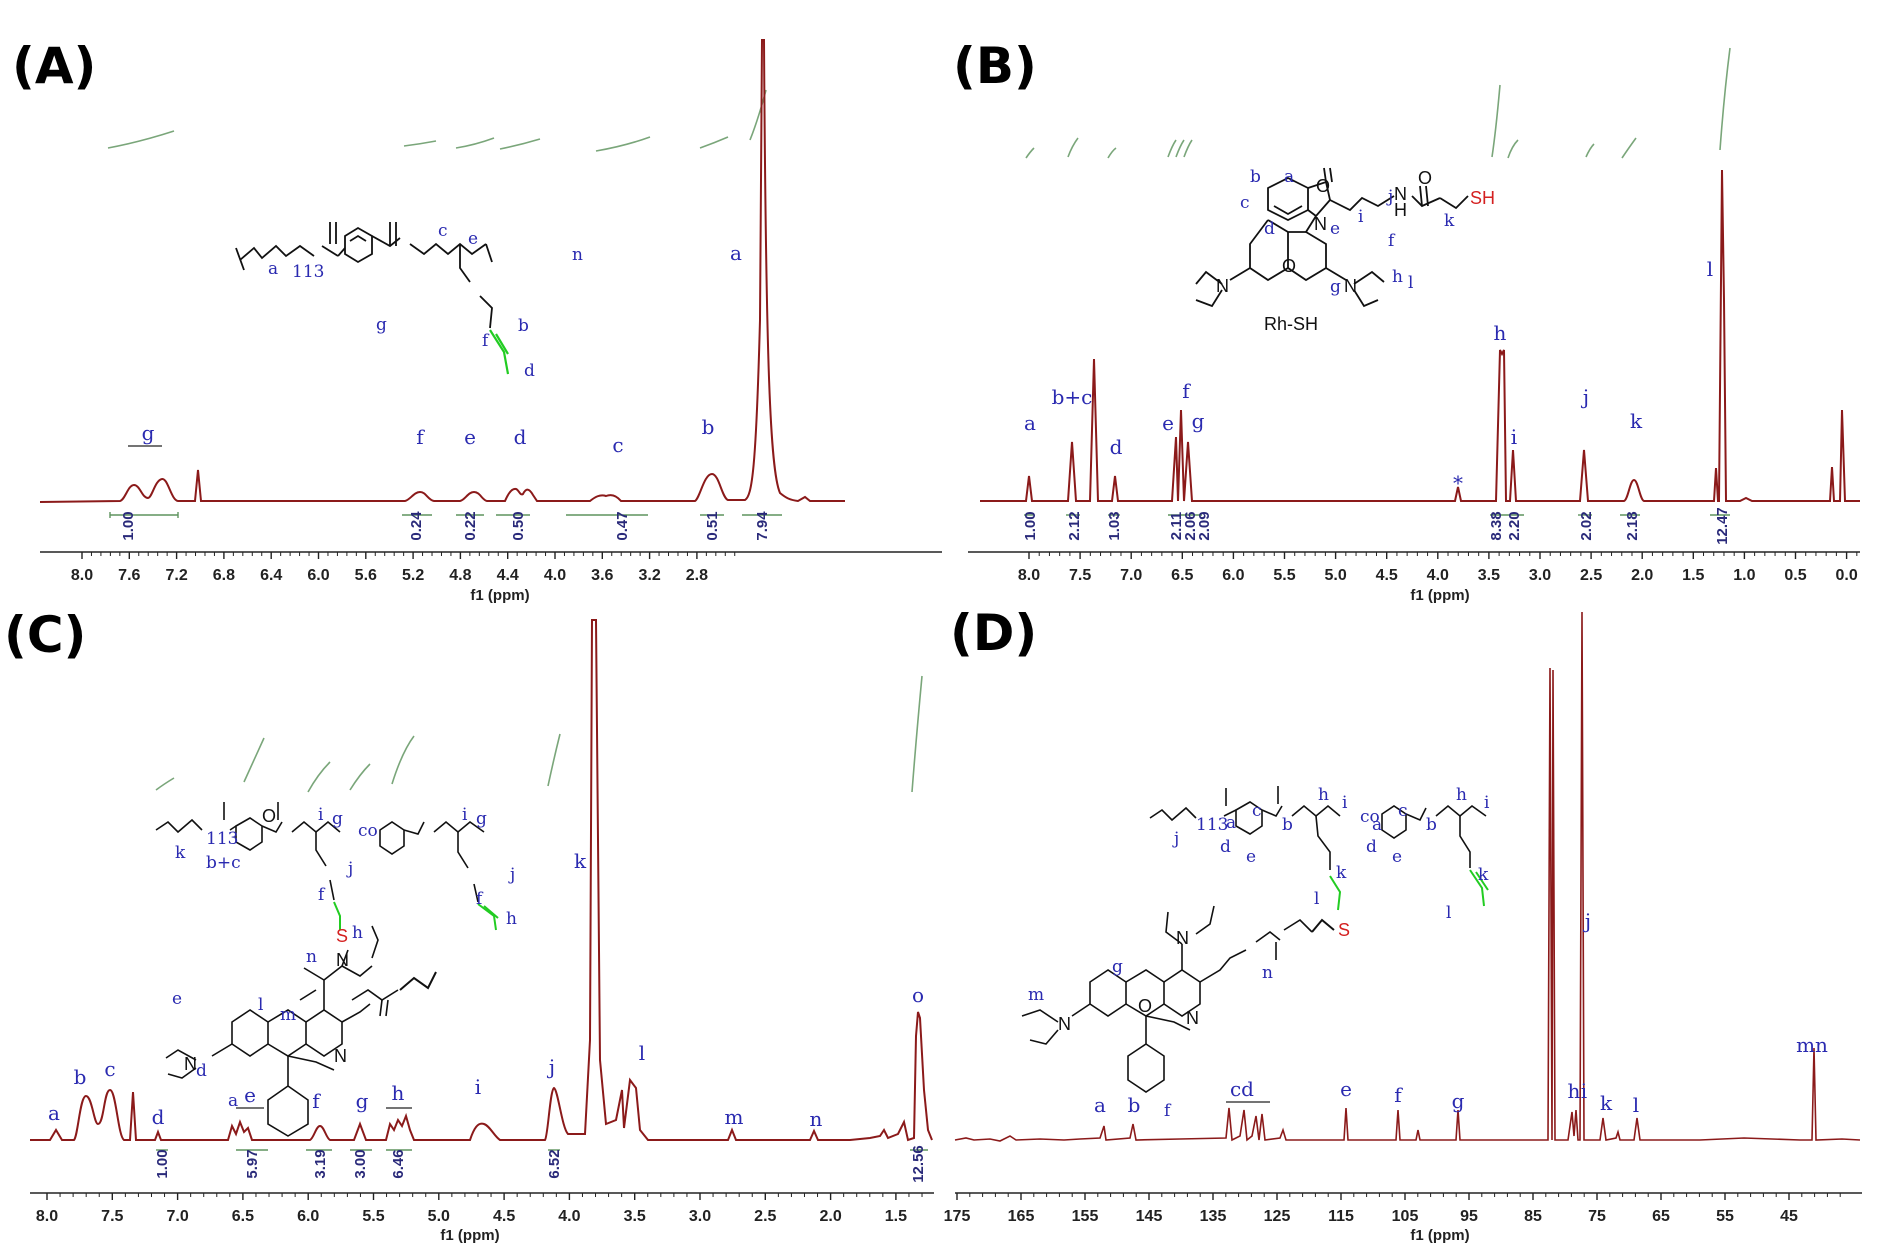 Image resolution: width=1886 pixels, height=1256 pixels. I want to click on panel-b-struct-label-10: l, so click(1410, 283).